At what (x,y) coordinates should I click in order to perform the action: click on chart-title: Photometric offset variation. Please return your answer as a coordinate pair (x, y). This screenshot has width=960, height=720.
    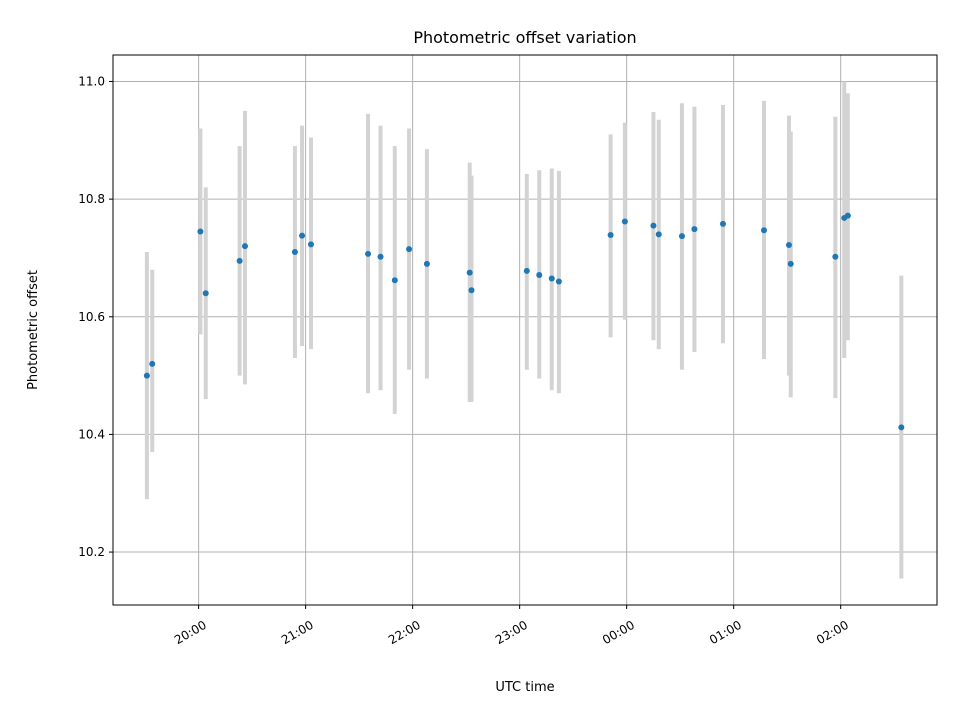
    Looking at the image, I should click on (524, 37).